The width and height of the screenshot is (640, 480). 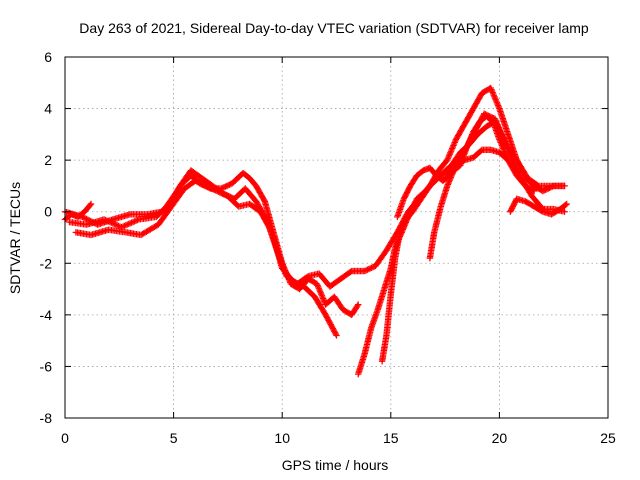 What do you see at coordinates (282, 438) in the screenshot?
I see `x-tick-label: 10` at bounding box center [282, 438].